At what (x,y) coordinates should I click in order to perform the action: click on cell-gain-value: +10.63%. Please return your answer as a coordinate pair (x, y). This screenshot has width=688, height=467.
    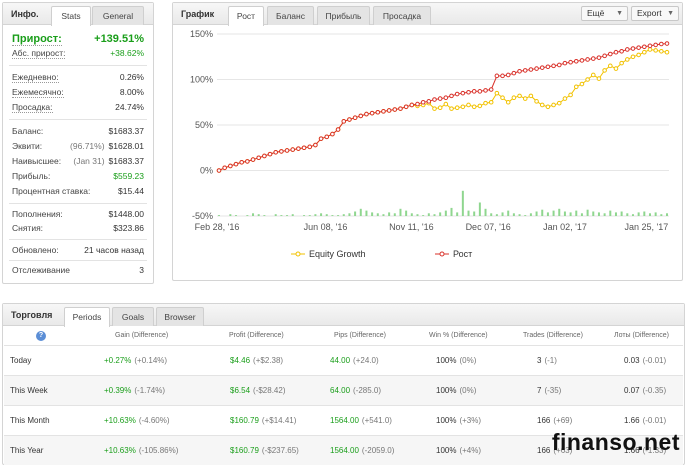
    Looking at the image, I should click on (120, 420).